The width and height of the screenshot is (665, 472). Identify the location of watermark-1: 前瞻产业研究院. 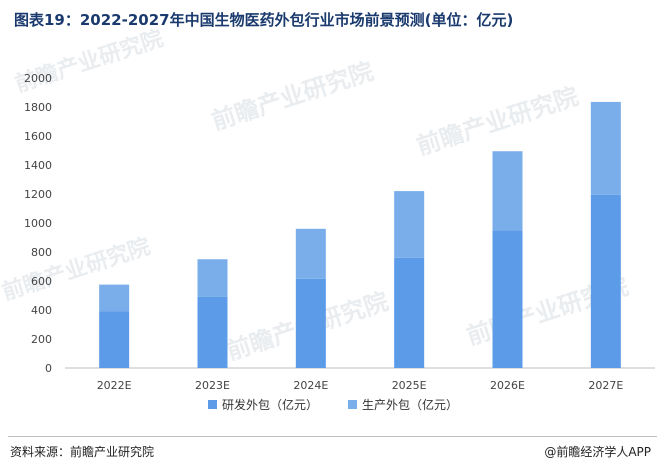
(292, 96).